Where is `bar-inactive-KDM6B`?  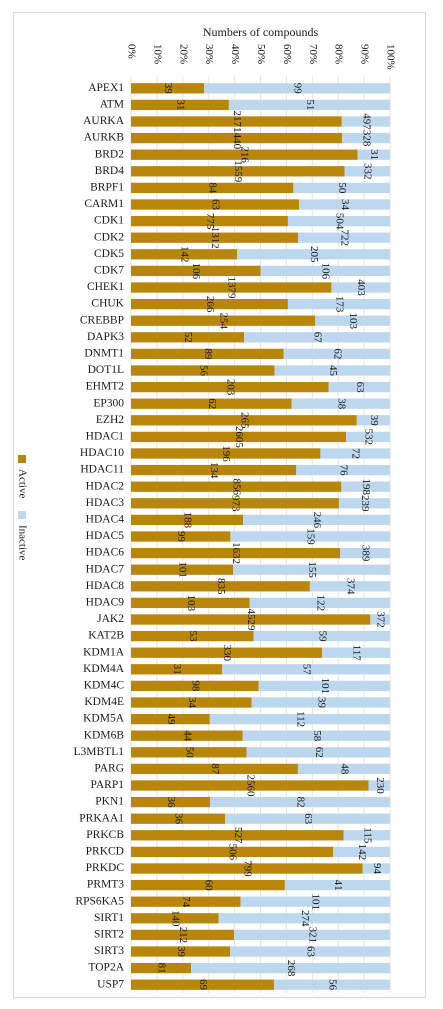
bar-inactive-KDM6B is located at coordinates (316, 735).